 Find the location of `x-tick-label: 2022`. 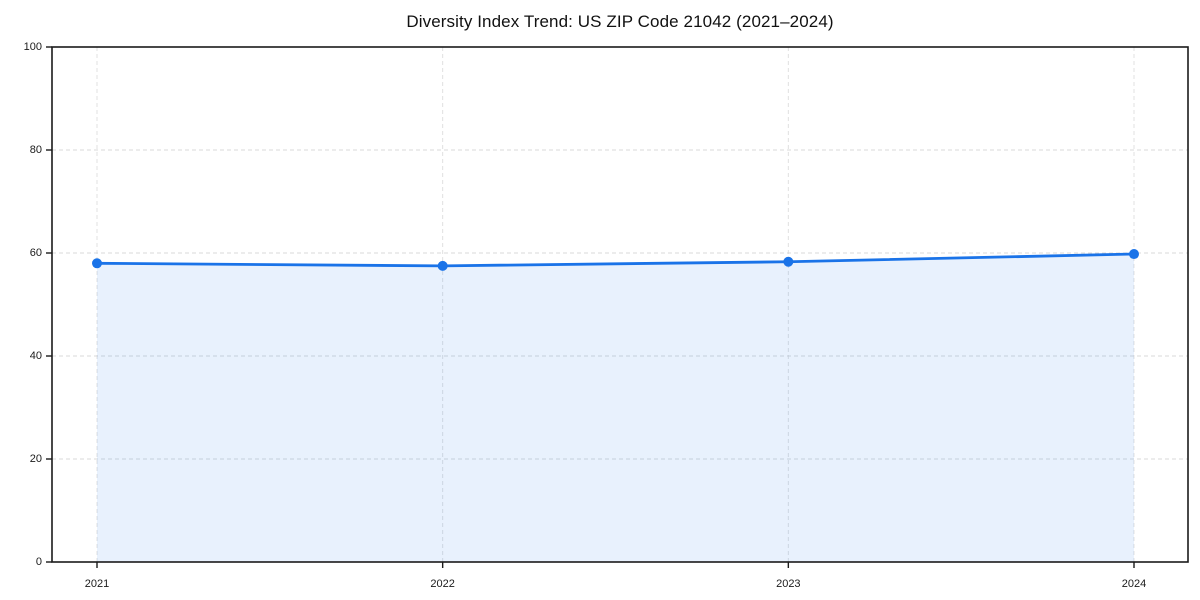

x-tick-label: 2022 is located at coordinates (442, 584).